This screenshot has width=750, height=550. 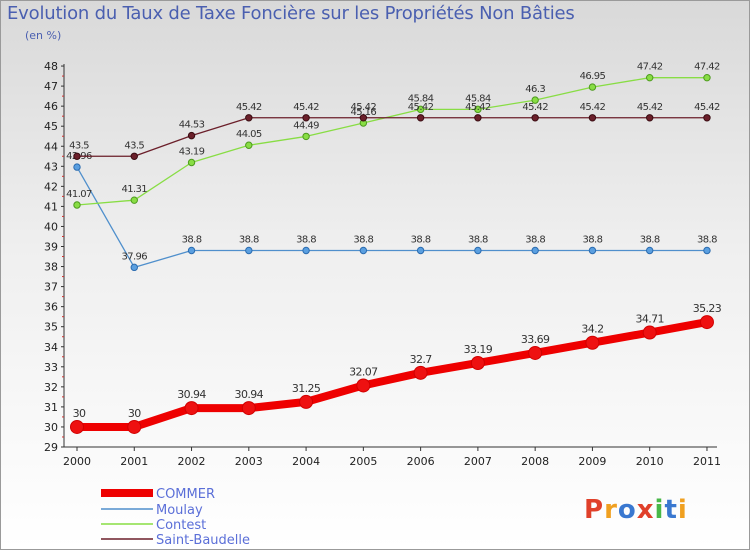 I want to click on y-tick-label: 41, so click(x=51, y=206).